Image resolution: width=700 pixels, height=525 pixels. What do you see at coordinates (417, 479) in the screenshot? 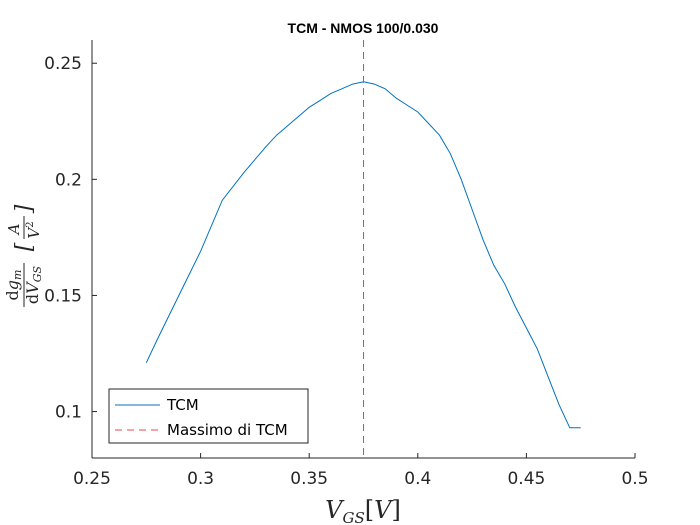
I see `x-tick-label: 0.4` at bounding box center [417, 479].